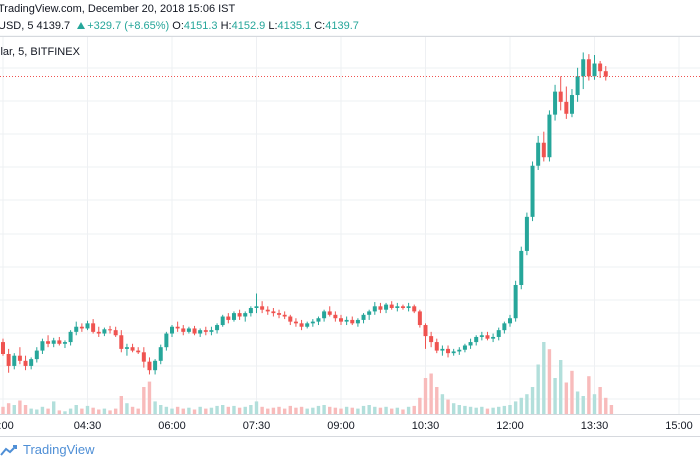 The width and height of the screenshot is (700, 466). I want to click on symbol-label: USD, 5, so click(17, 26).